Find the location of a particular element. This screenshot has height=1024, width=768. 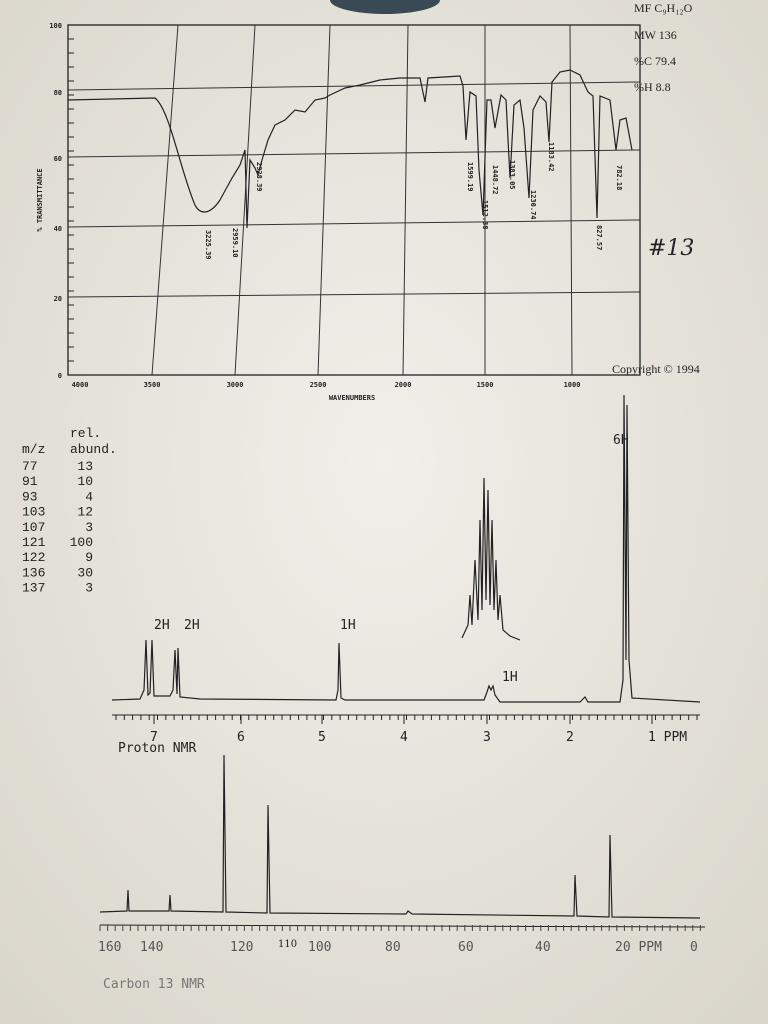

peak-label: 1183.42 is located at coordinates (551, 157).